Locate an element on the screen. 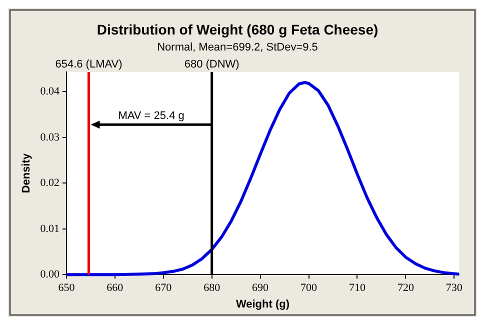 This screenshot has width=485, height=325. y-tick-label: 0.02 is located at coordinates (50, 183).